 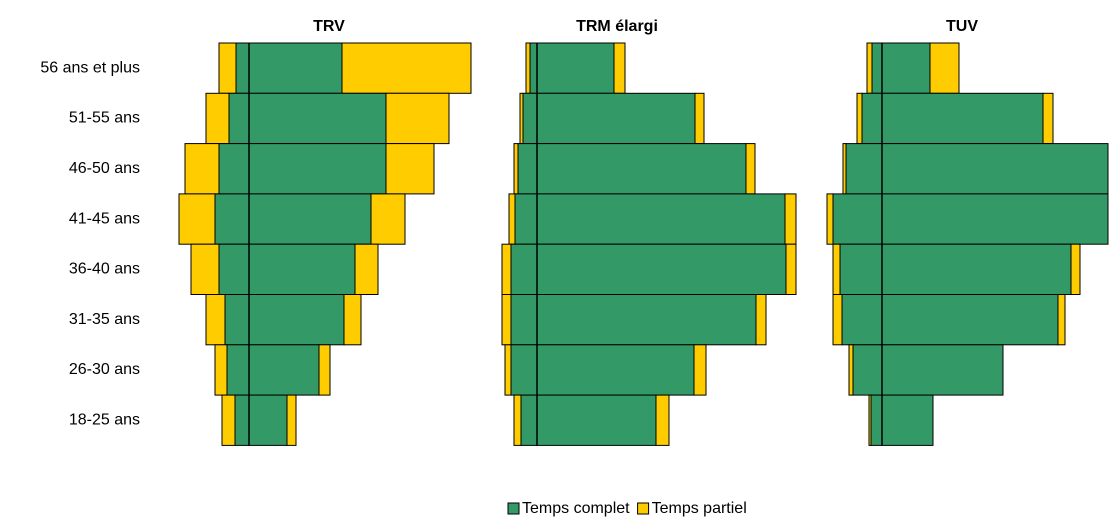 What do you see at coordinates (699, 508) in the screenshot?
I see `legend-label: Temps partiel` at bounding box center [699, 508].